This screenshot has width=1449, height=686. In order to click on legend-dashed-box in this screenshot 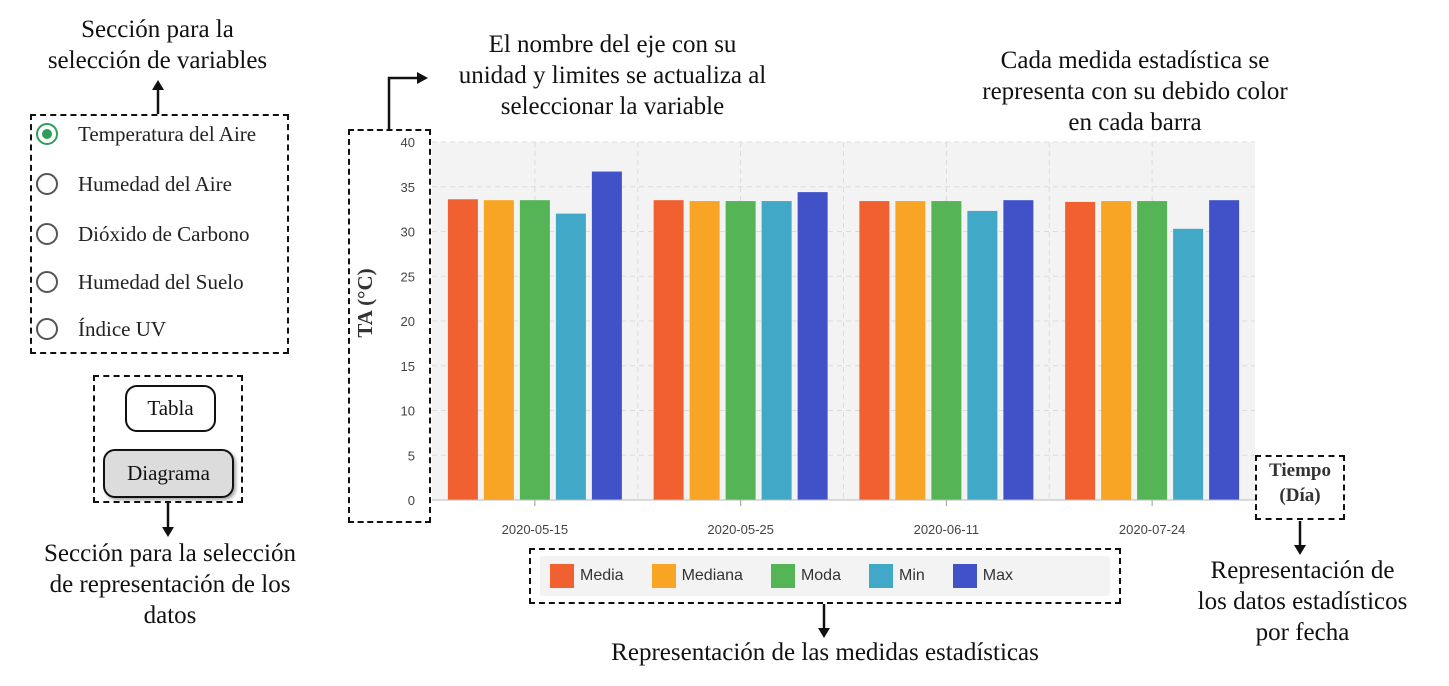, I will do `click(825, 576)`.